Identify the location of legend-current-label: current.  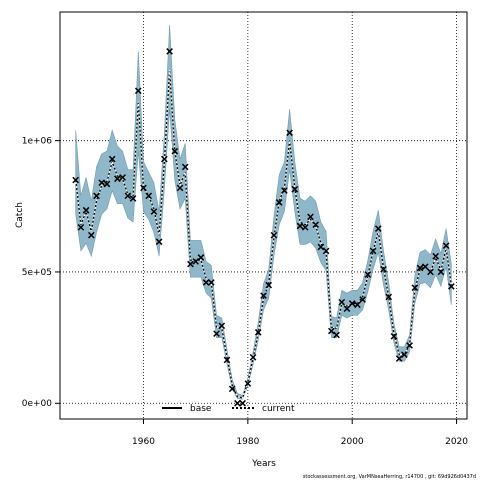
(278, 409).